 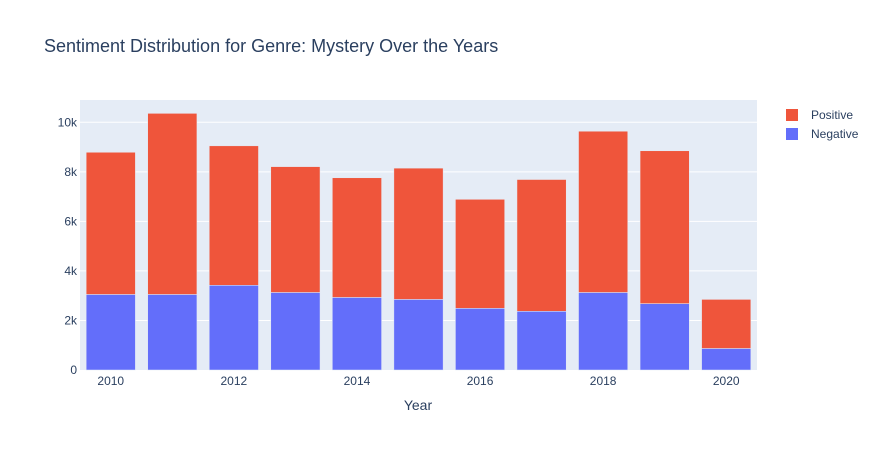 I want to click on series-negative, so click(x=418, y=328).